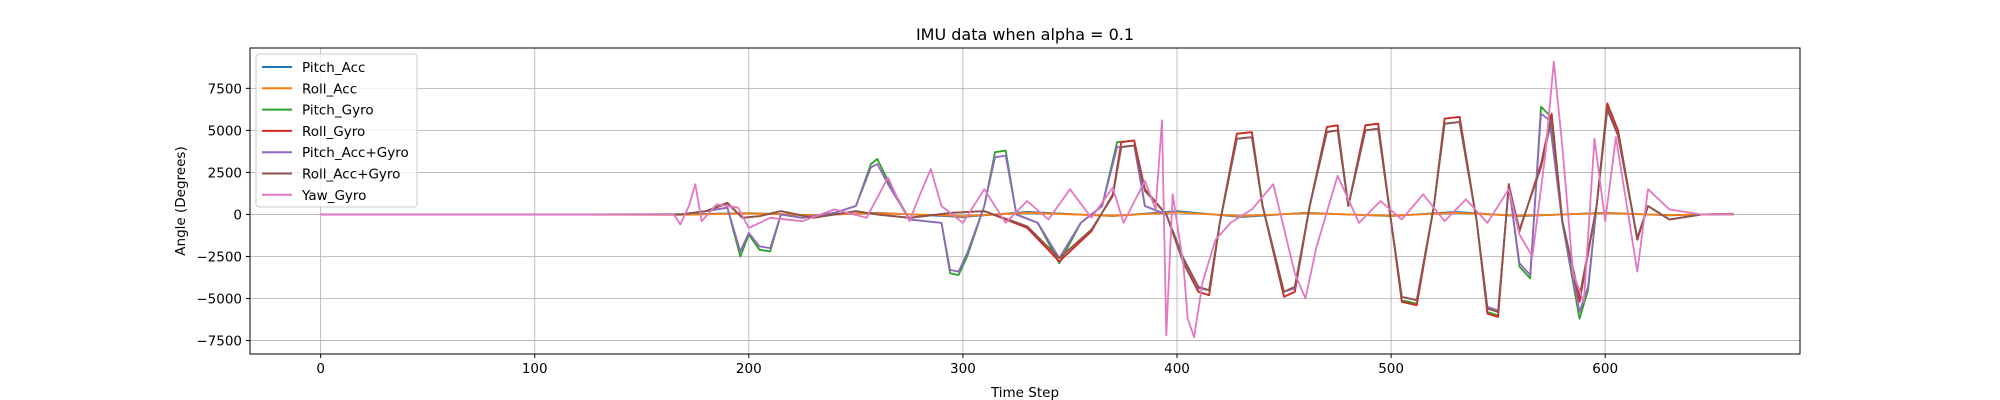 The width and height of the screenshot is (2000, 400). Describe the element at coordinates (1391, 369) in the screenshot. I see `x-tick-label: 500` at that location.